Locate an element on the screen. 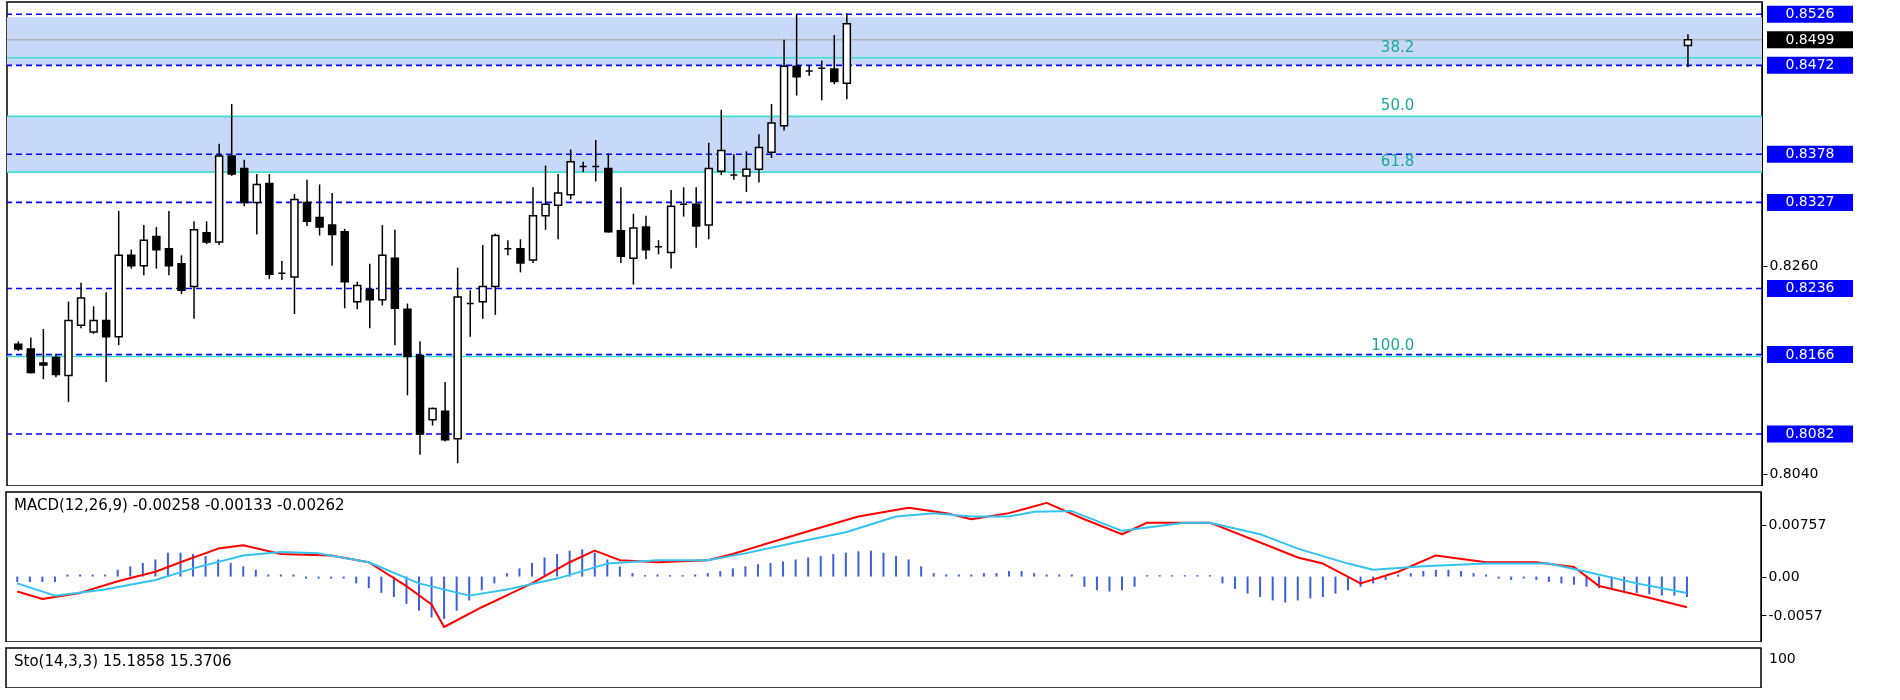  ref-line-label: 0.8236 is located at coordinates (1810, 287).